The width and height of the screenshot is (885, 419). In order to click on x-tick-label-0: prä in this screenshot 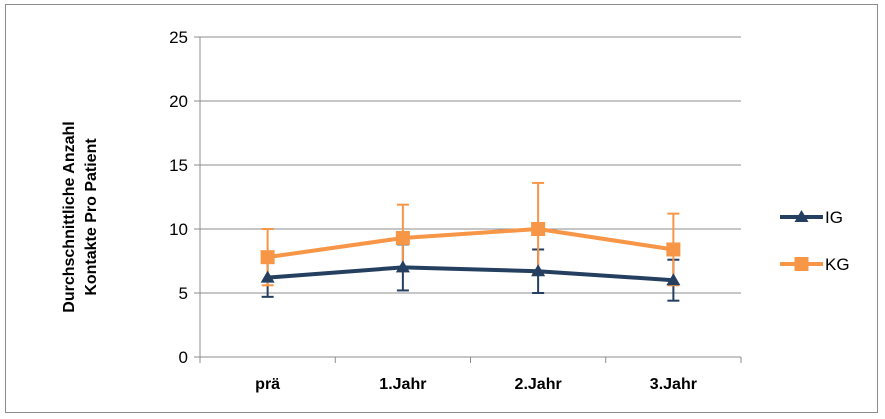, I will do `click(267, 384)`.